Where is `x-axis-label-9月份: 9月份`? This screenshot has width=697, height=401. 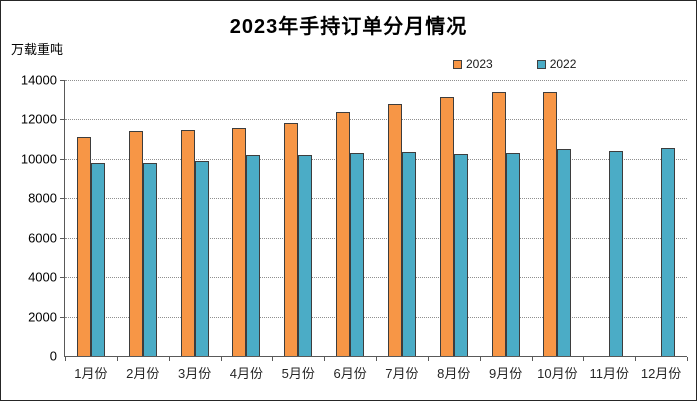
x-axis-label-9月份: 9月份 is located at coordinates (505, 373).